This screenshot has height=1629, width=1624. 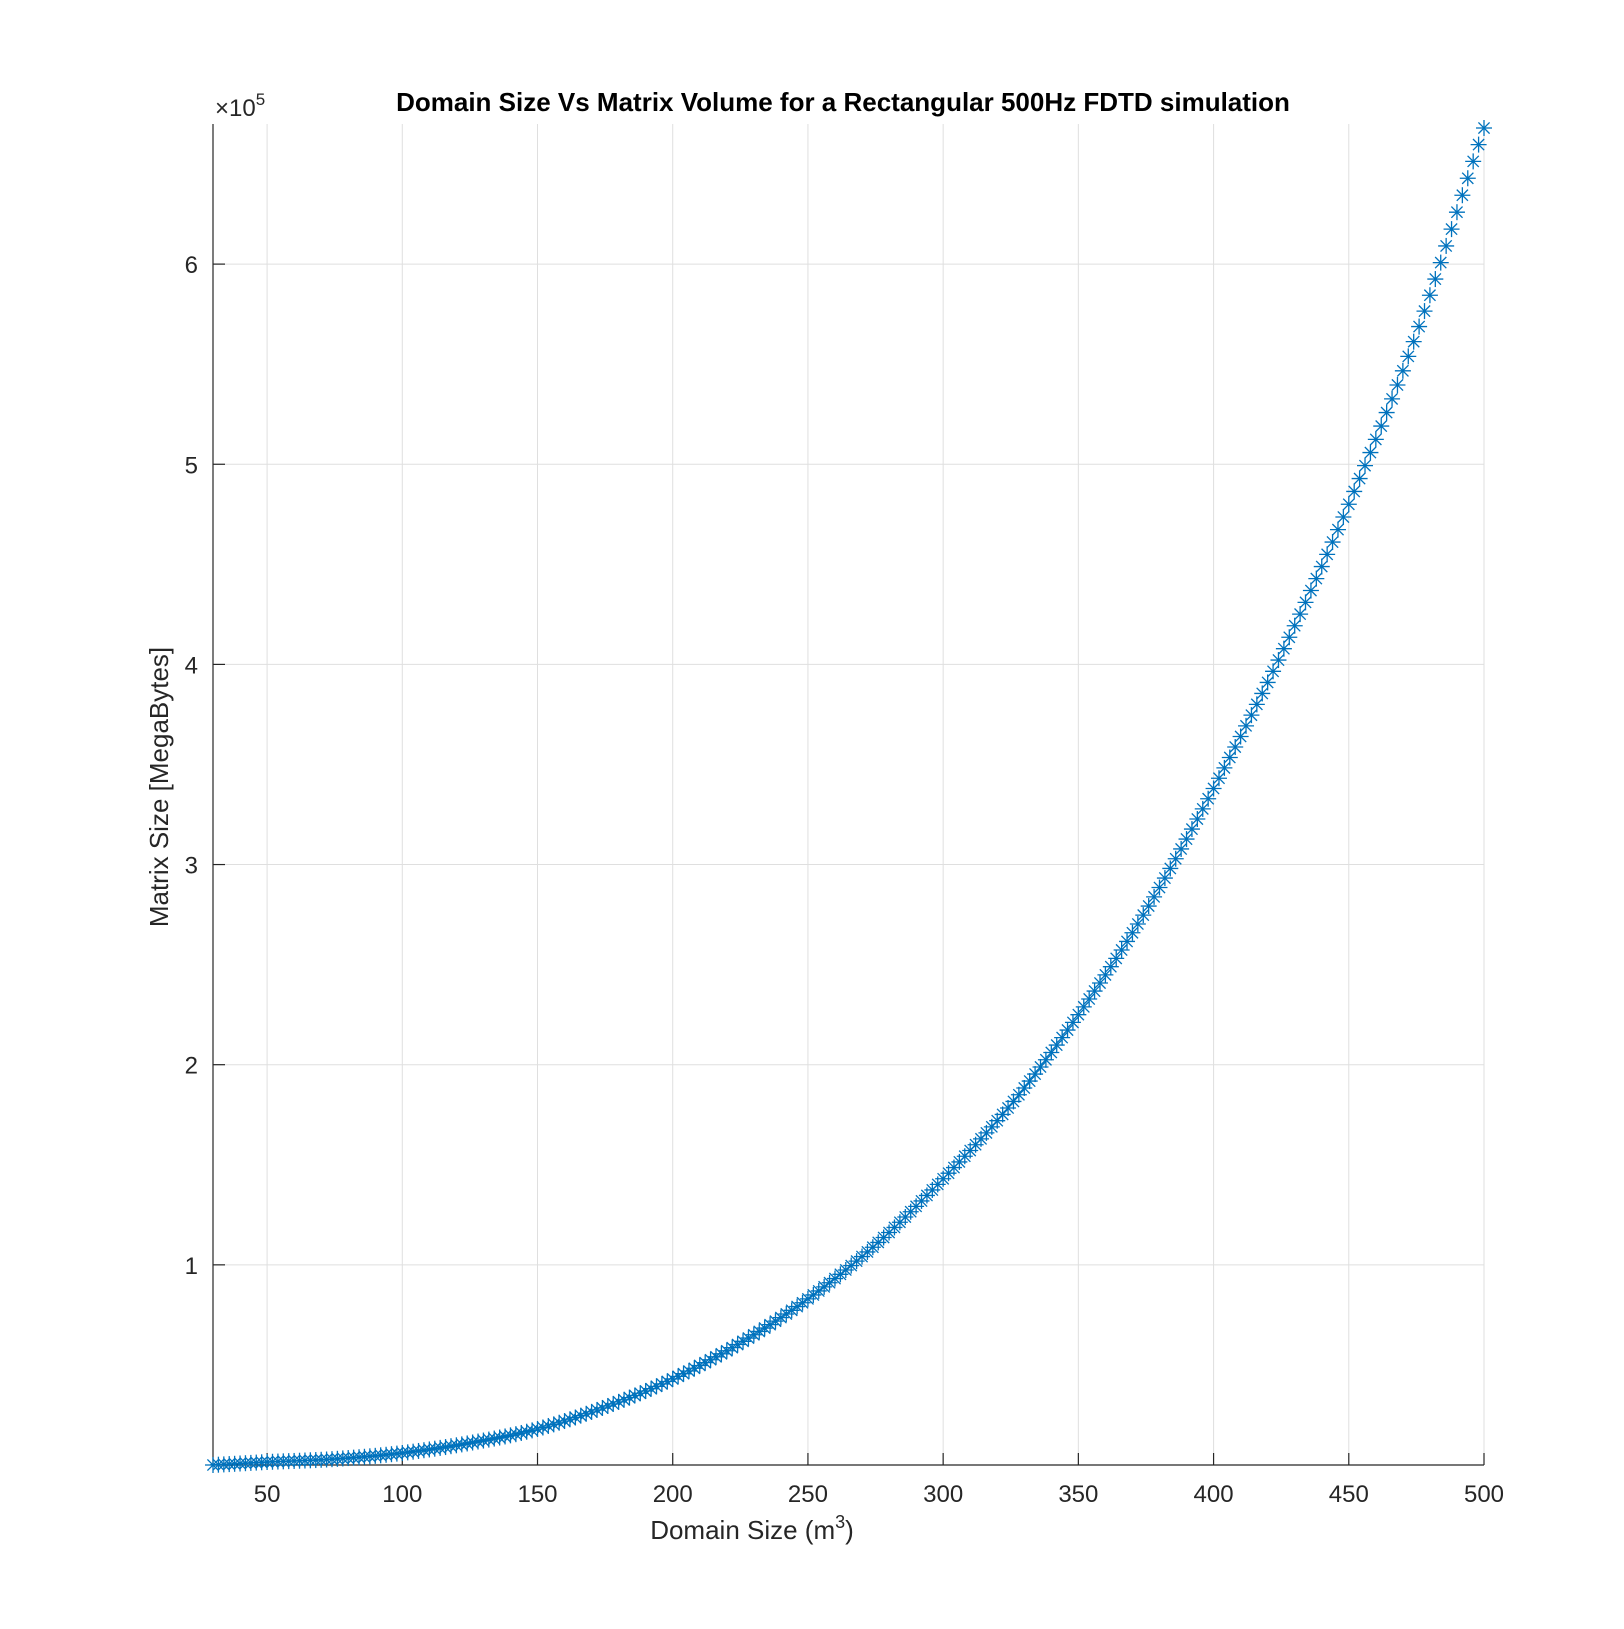 What do you see at coordinates (943, 1494) in the screenshot?
I see `x-tick-label: 300` at bounding box center [943, 1494].